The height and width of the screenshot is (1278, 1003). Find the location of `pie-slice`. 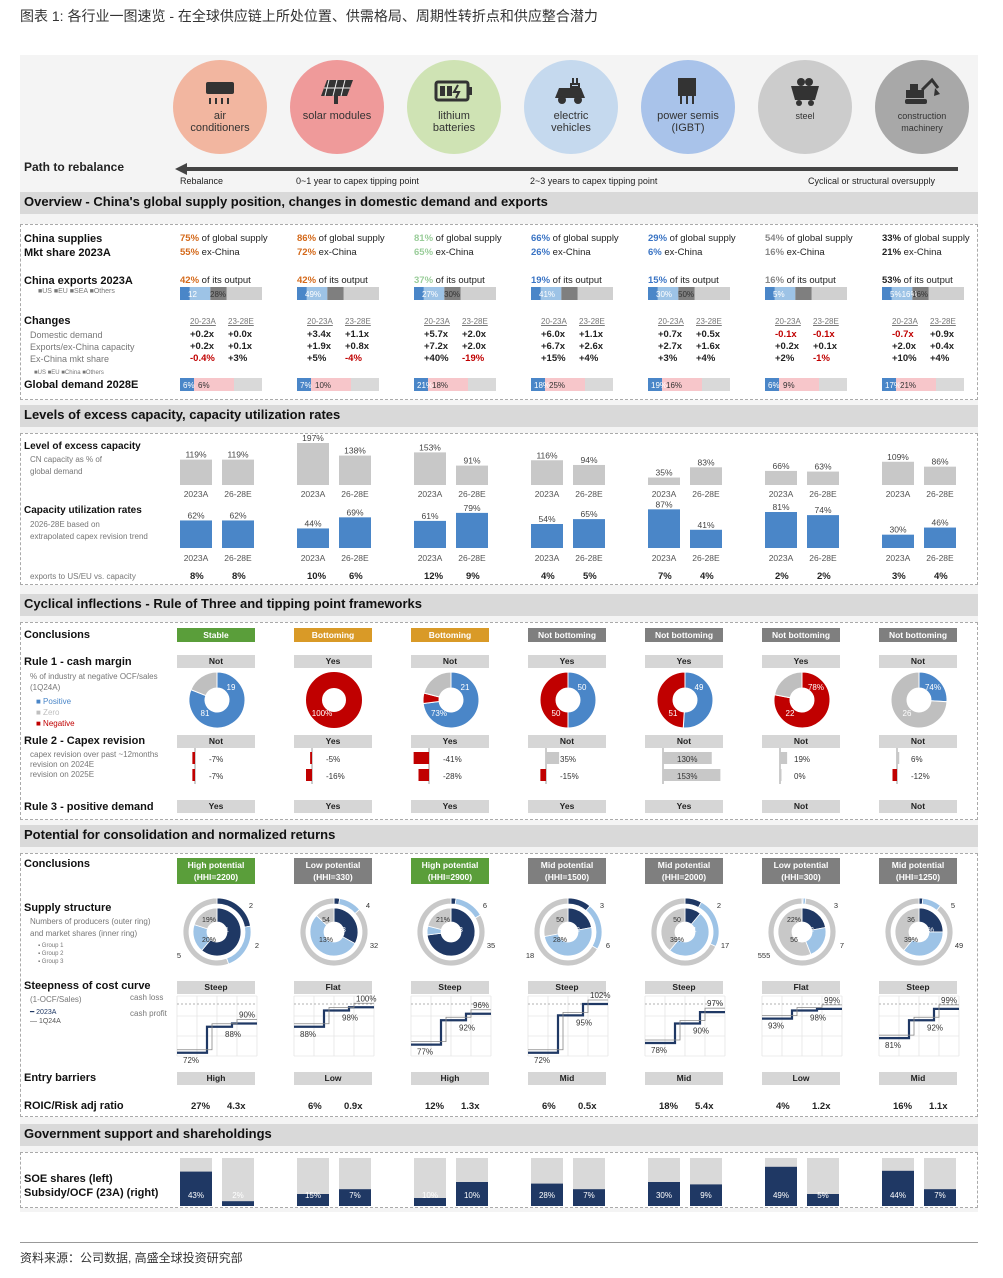

pie-slice is located at coordinates (554, 700).